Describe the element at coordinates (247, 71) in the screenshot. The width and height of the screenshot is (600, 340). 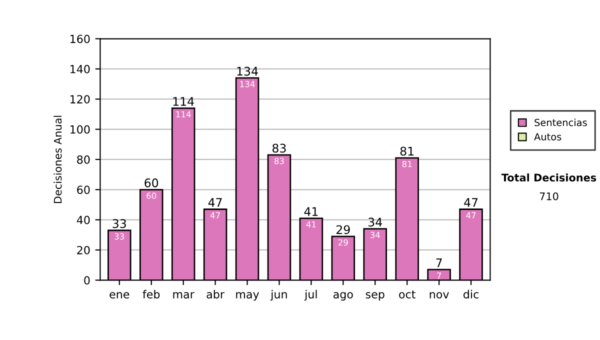
I see `annotation: 134` at that location.